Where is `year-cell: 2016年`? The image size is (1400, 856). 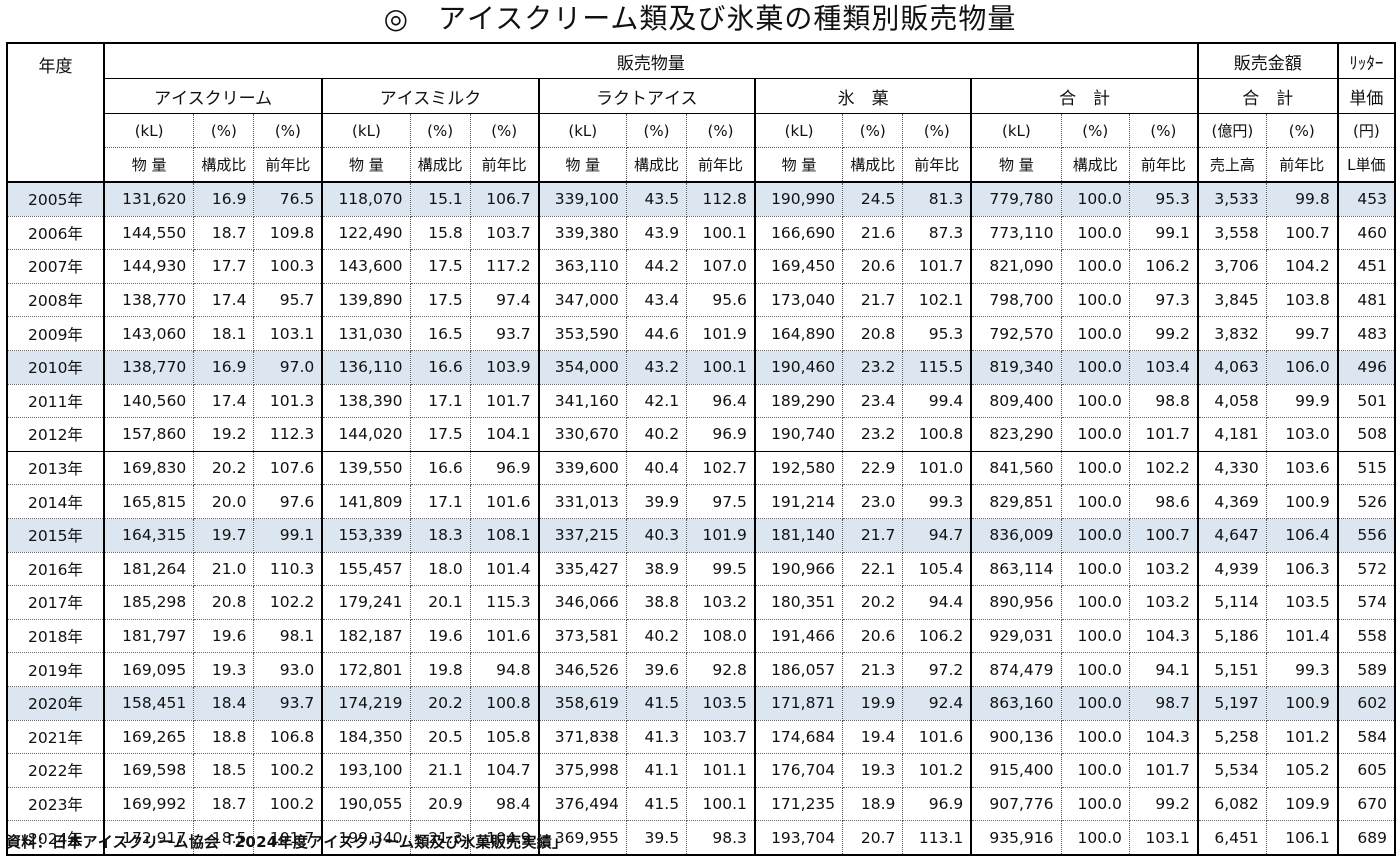 year-cell: 2016年 is located at coordinates (55, 569).